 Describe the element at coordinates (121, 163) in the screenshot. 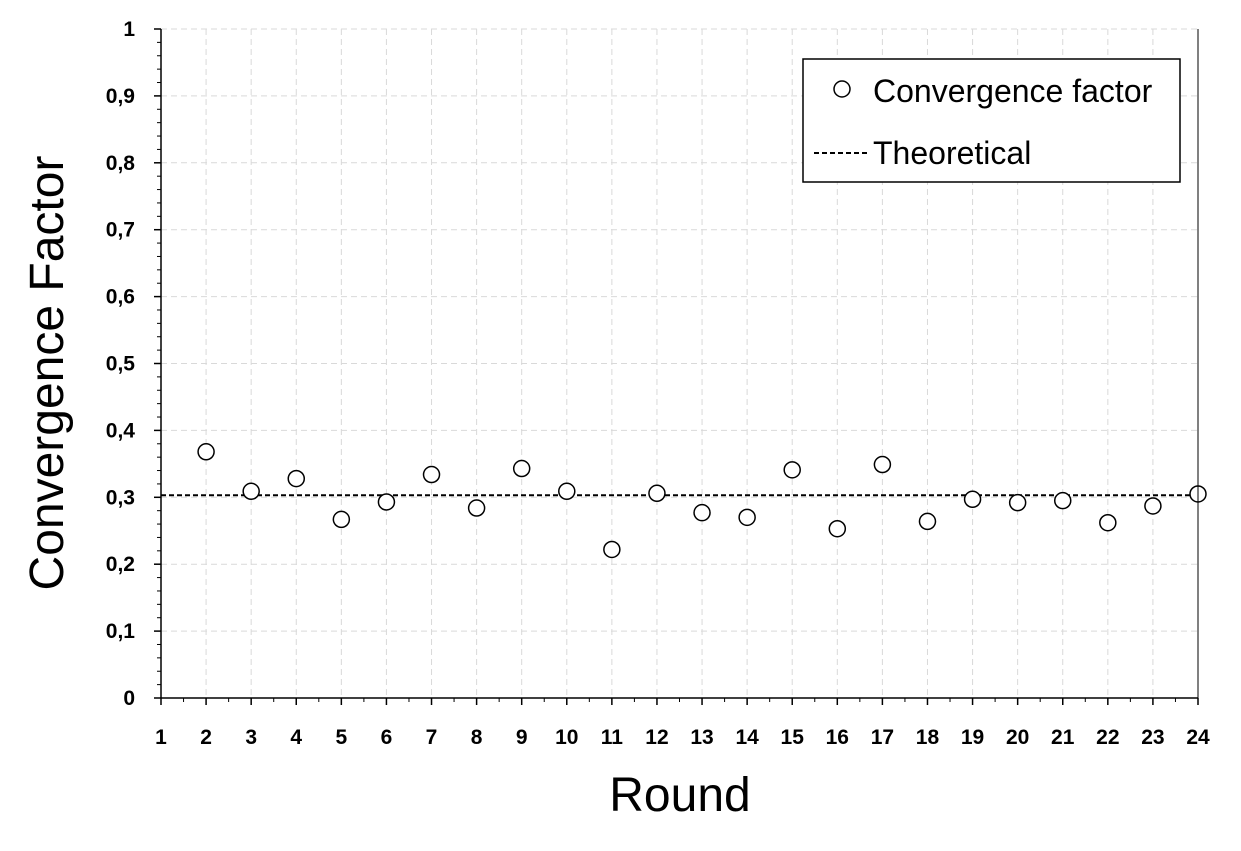

I see `y-tick-label: 0,8` at that location.